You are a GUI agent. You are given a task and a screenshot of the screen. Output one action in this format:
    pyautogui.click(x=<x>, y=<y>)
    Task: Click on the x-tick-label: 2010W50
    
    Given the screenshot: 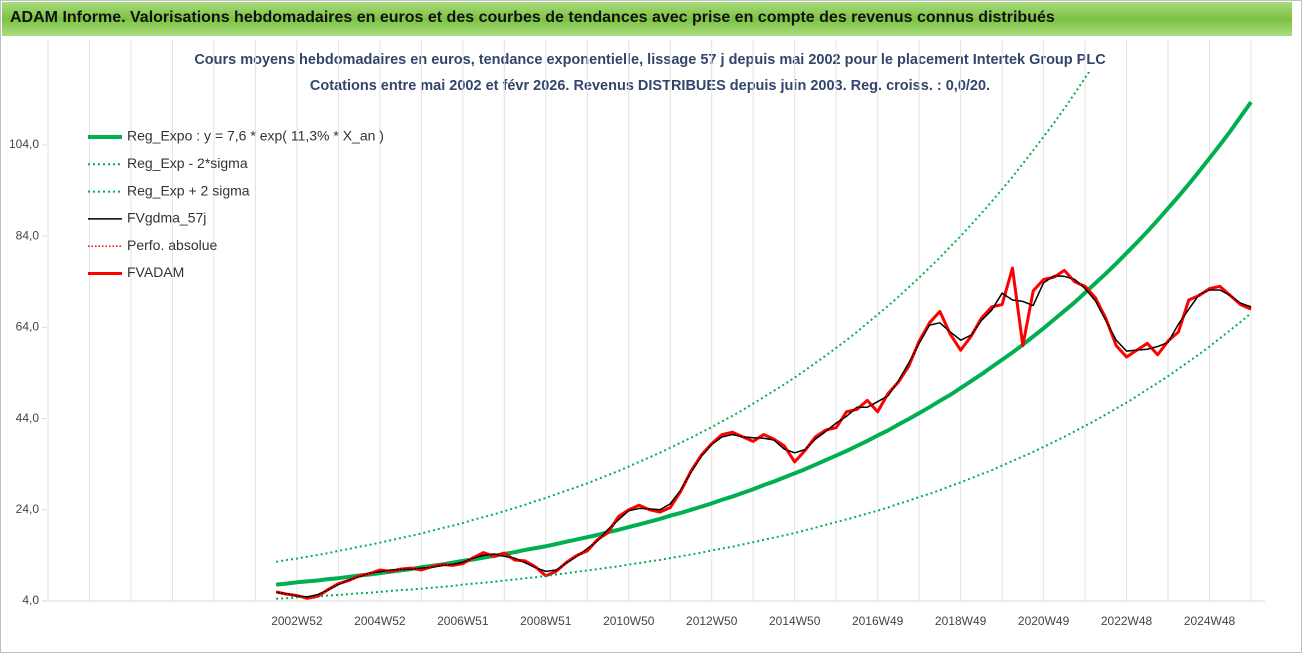 What is the action you would take?
    pyautogui.click(x=629, y=621)
    